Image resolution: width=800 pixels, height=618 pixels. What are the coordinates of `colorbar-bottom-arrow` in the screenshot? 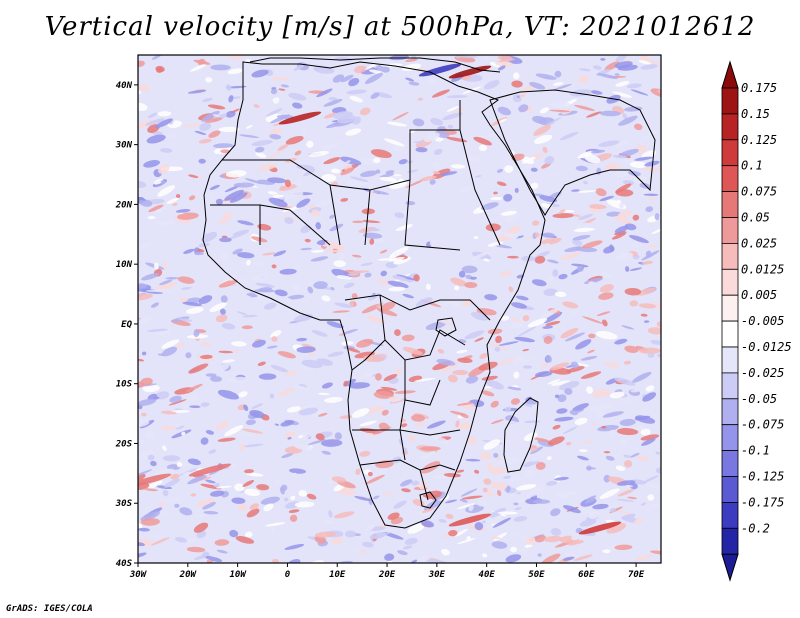 It's located at (730, 567).